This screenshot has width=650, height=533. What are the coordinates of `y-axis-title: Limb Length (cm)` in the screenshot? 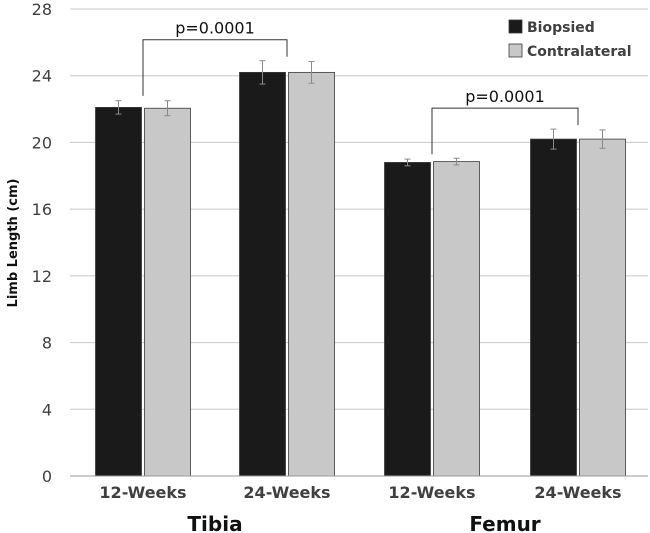 It's located at (13, 243).